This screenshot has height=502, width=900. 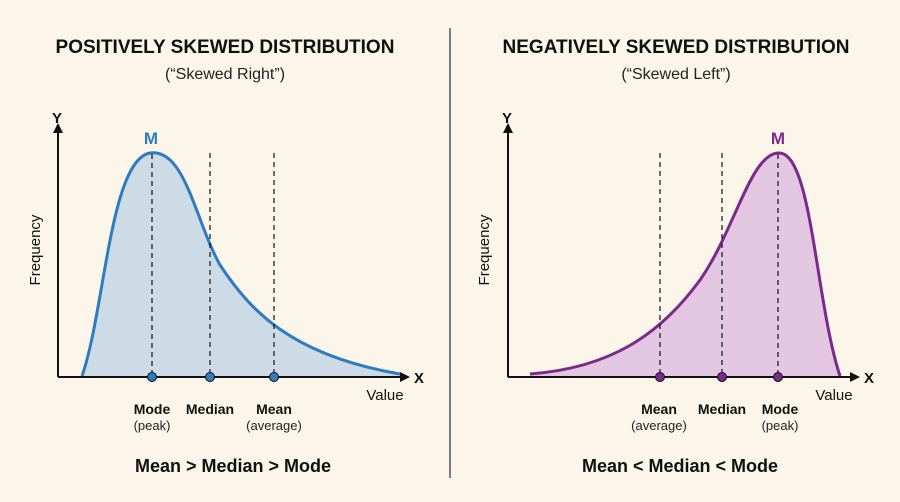 What do you see at coordinates (225, 47) in the screenshot?
I see `panel-title: POSITIVELY SKEWED DISTRIBUTION` at bounding box center [225, 47].